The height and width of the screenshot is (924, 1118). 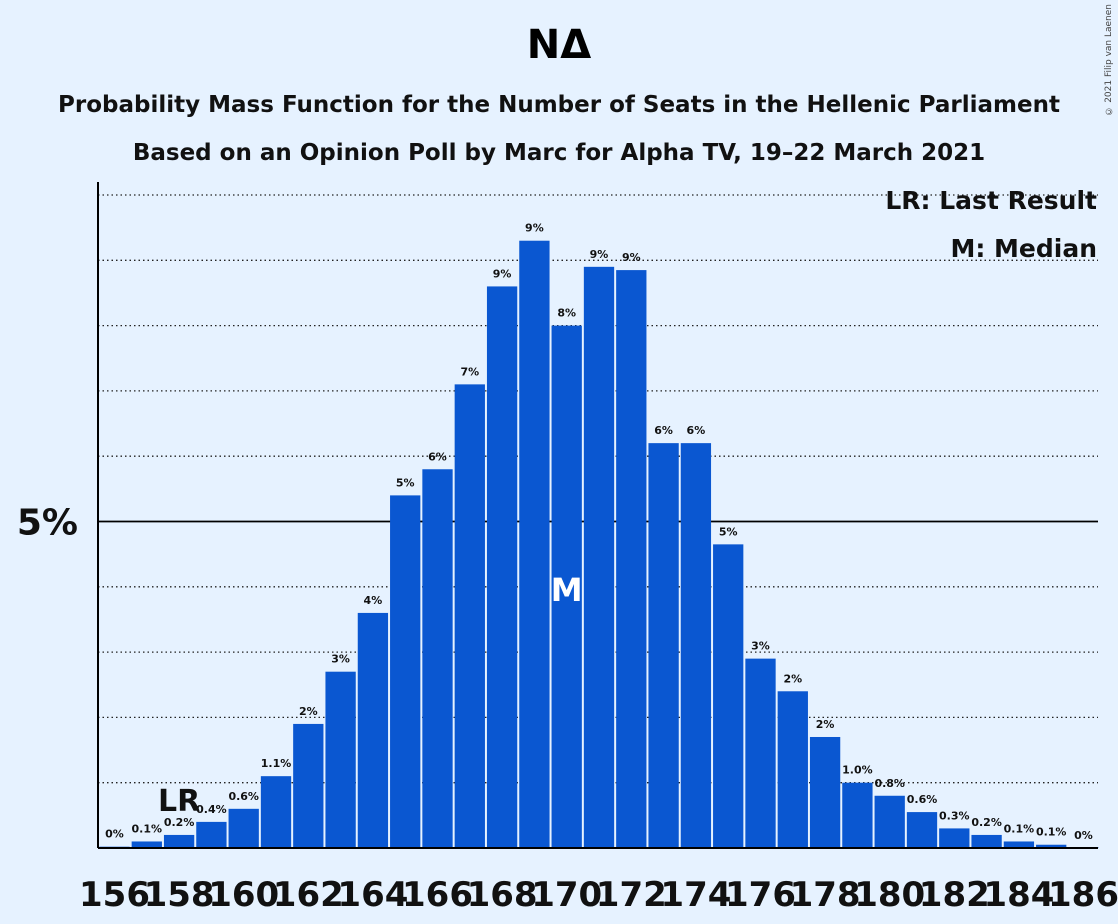 I want to click on x-tick-label: 160, so click(x=243, y=895).